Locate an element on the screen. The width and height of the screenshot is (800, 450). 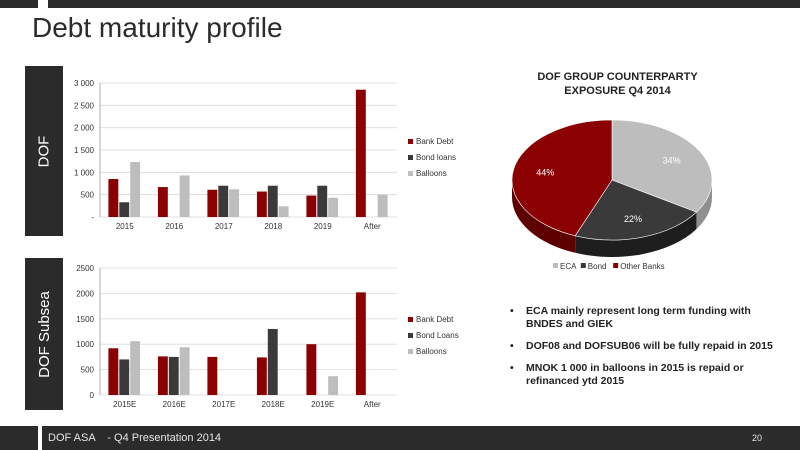
top-bar-right is located at coordinates (424, 4).